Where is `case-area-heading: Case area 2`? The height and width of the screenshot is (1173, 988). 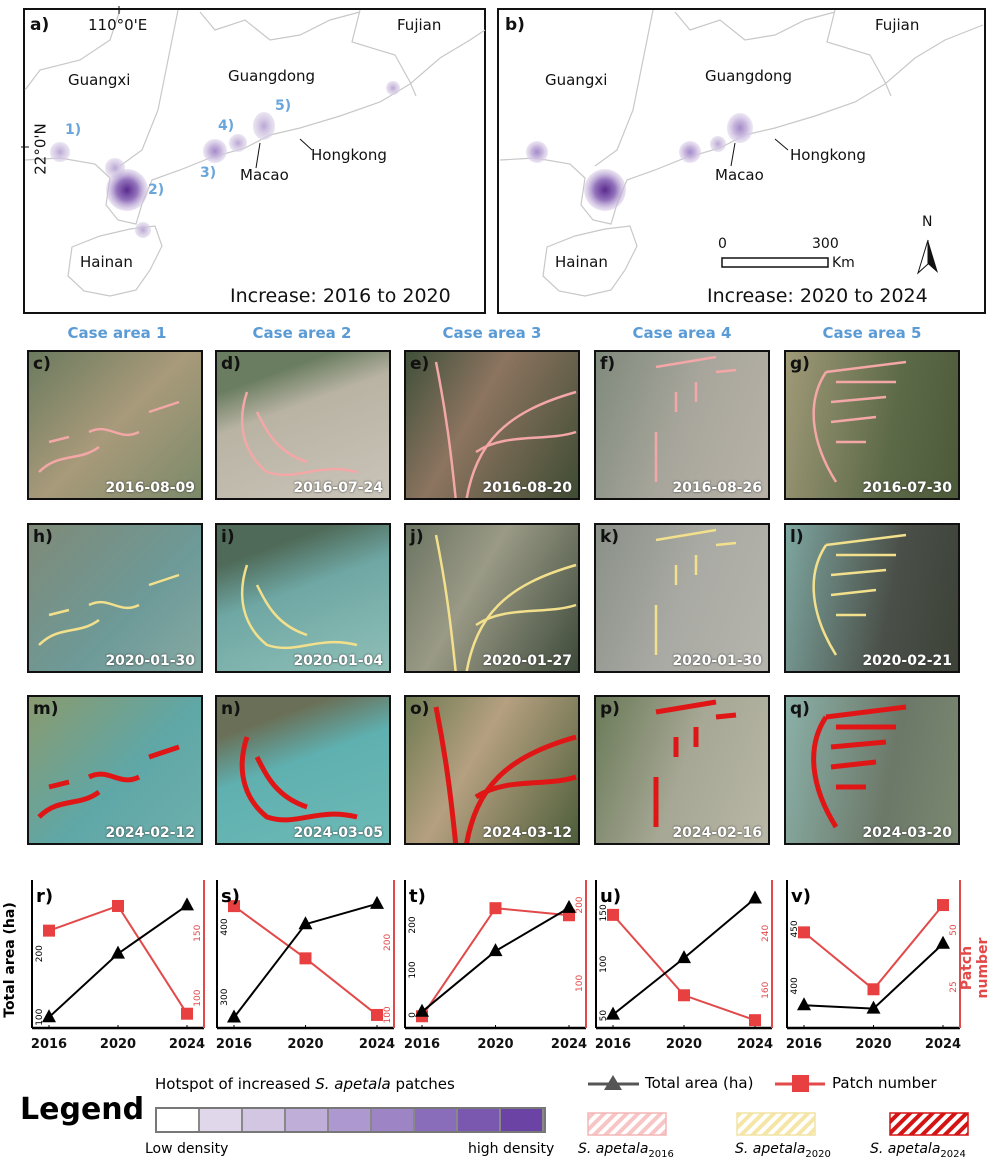 case-area-heading: Case area 2 is located at coordinates (302, 333).